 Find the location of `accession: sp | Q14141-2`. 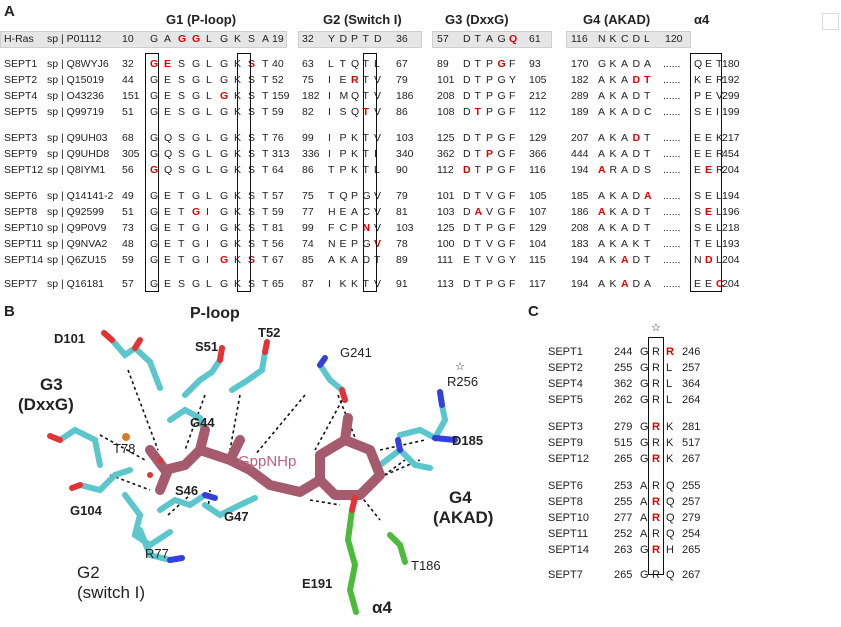

accession: sp | Q14141-2 is located at coordinates (80, 196).